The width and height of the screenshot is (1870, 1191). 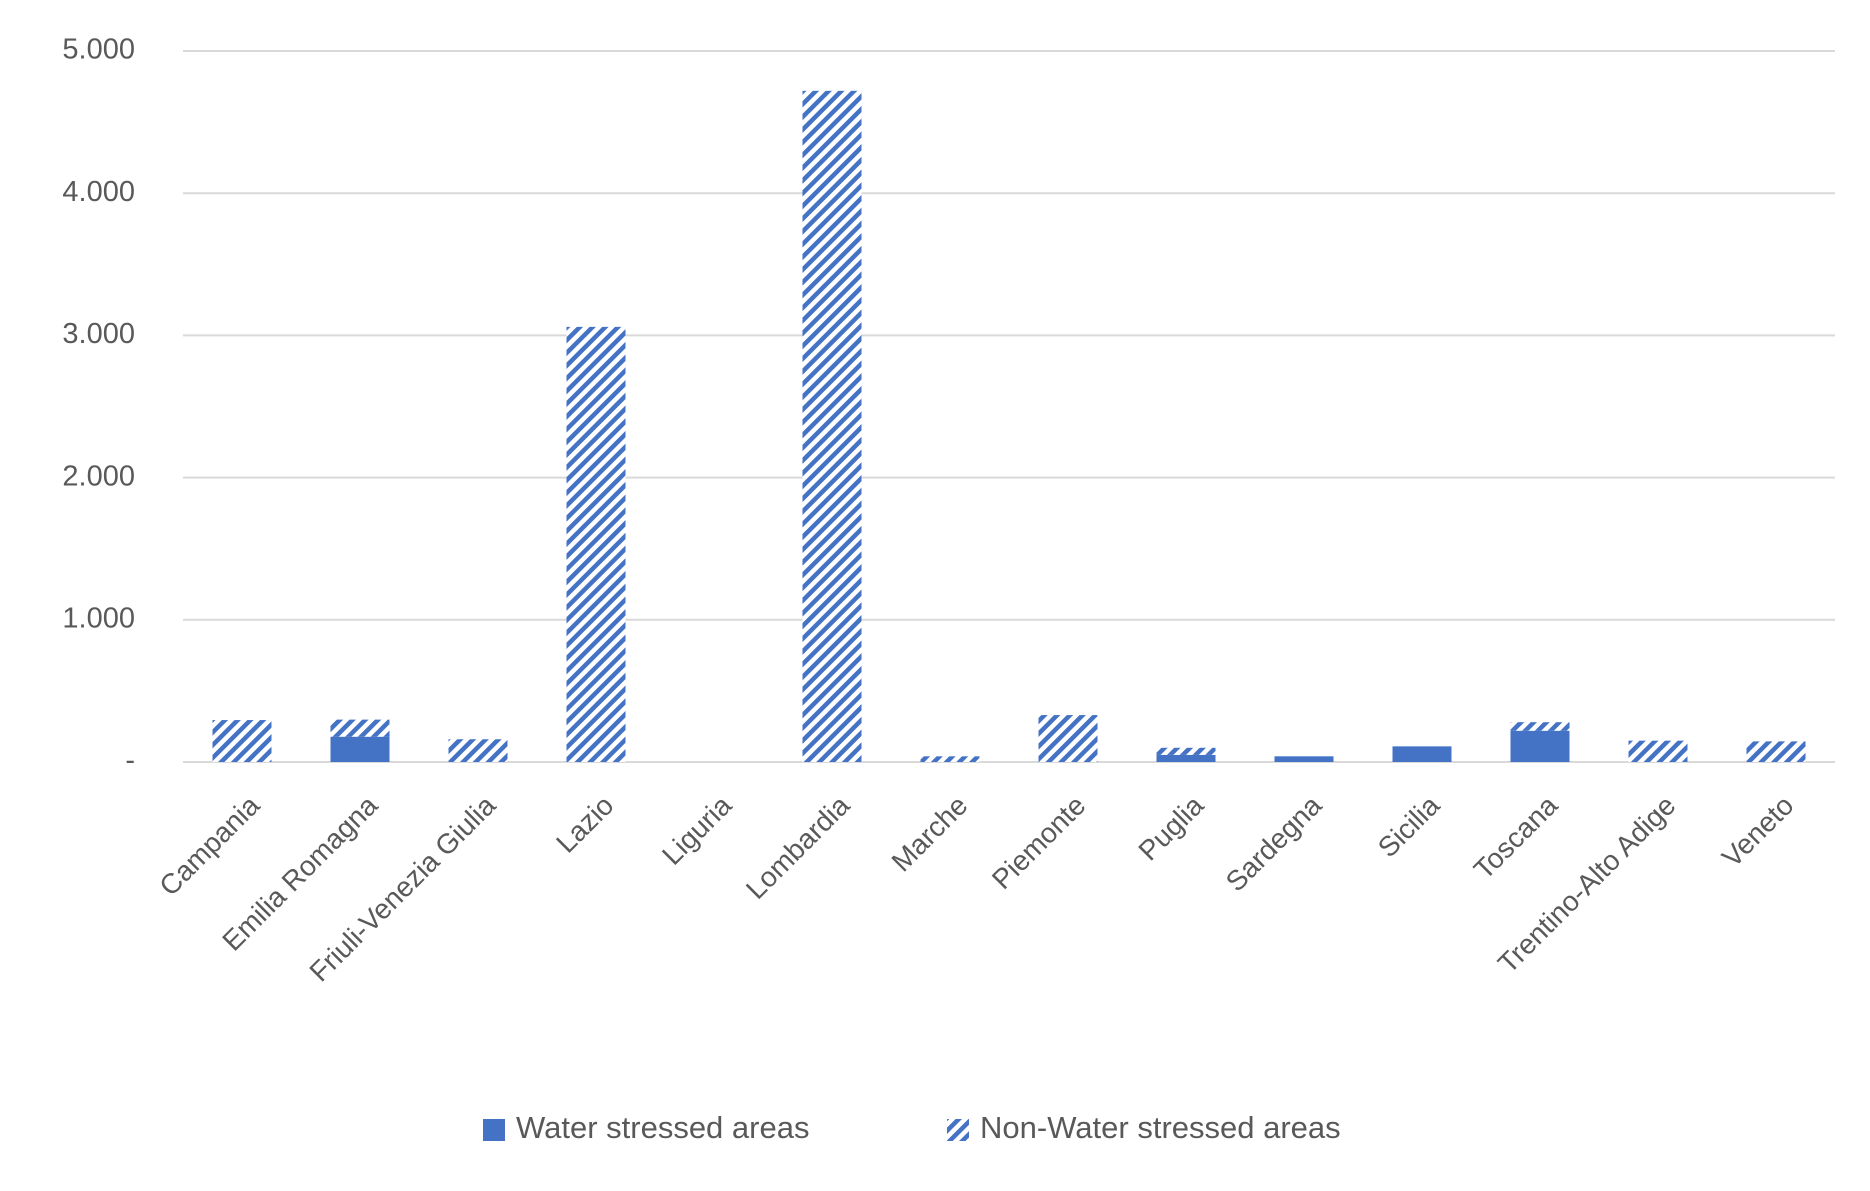 I want to click on y-tick-label: 5.000, so click(x=98, y=50).